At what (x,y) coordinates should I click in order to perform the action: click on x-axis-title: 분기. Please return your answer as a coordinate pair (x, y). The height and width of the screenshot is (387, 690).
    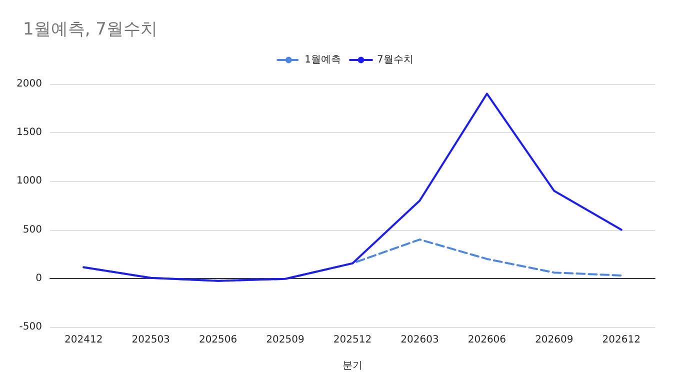
    Looking at the image, I should click on (352, 366).